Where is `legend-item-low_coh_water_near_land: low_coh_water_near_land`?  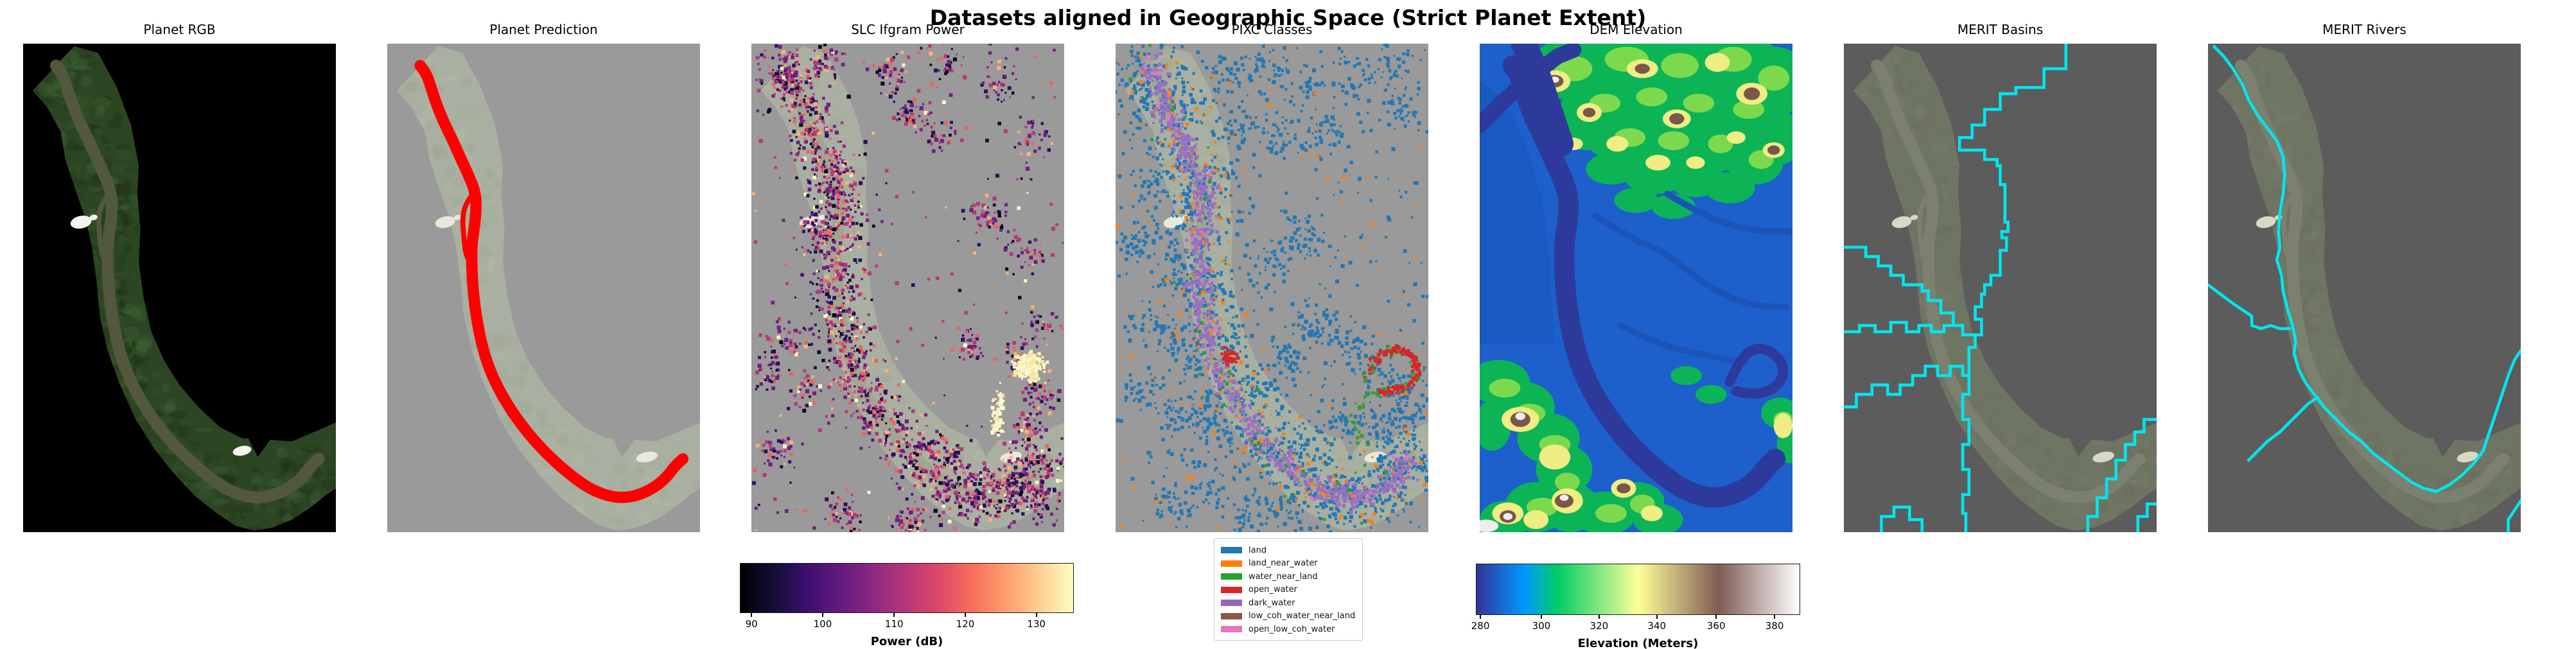
legend-item-low_coh_water_near_land: low_coh_water_near_land is located at coordinates (1288, 616).